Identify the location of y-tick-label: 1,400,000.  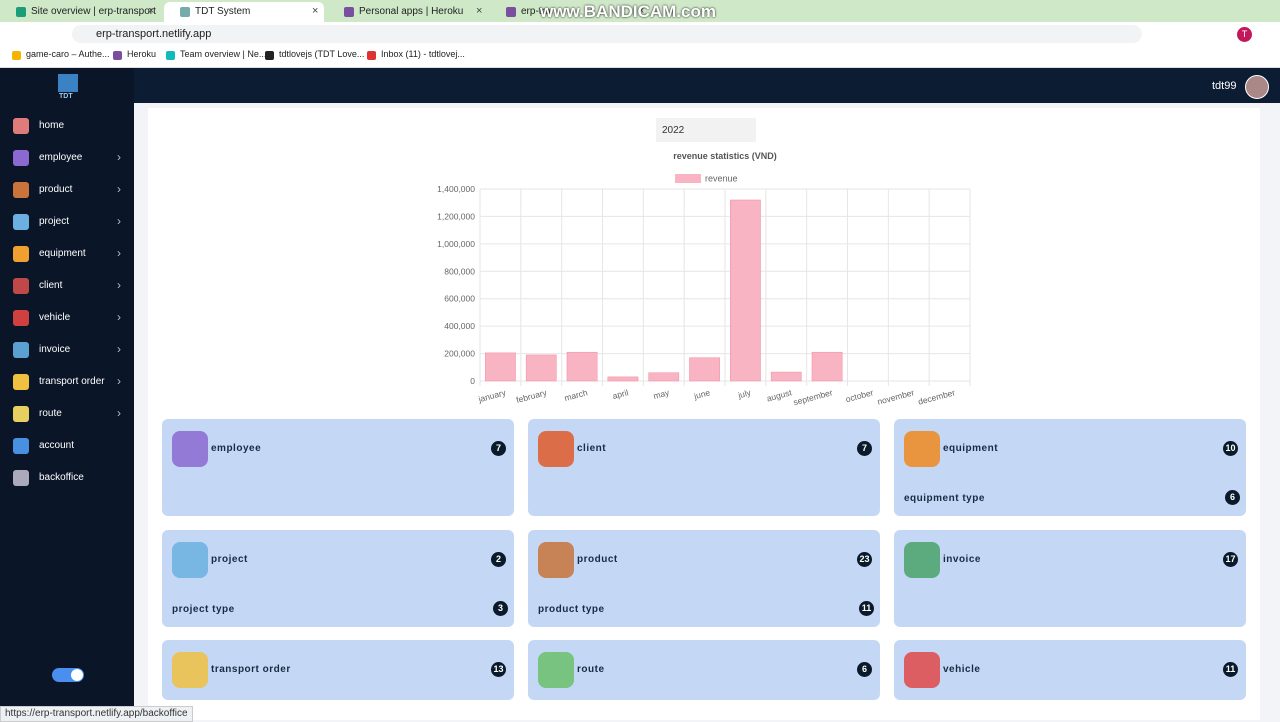
(456, 189).